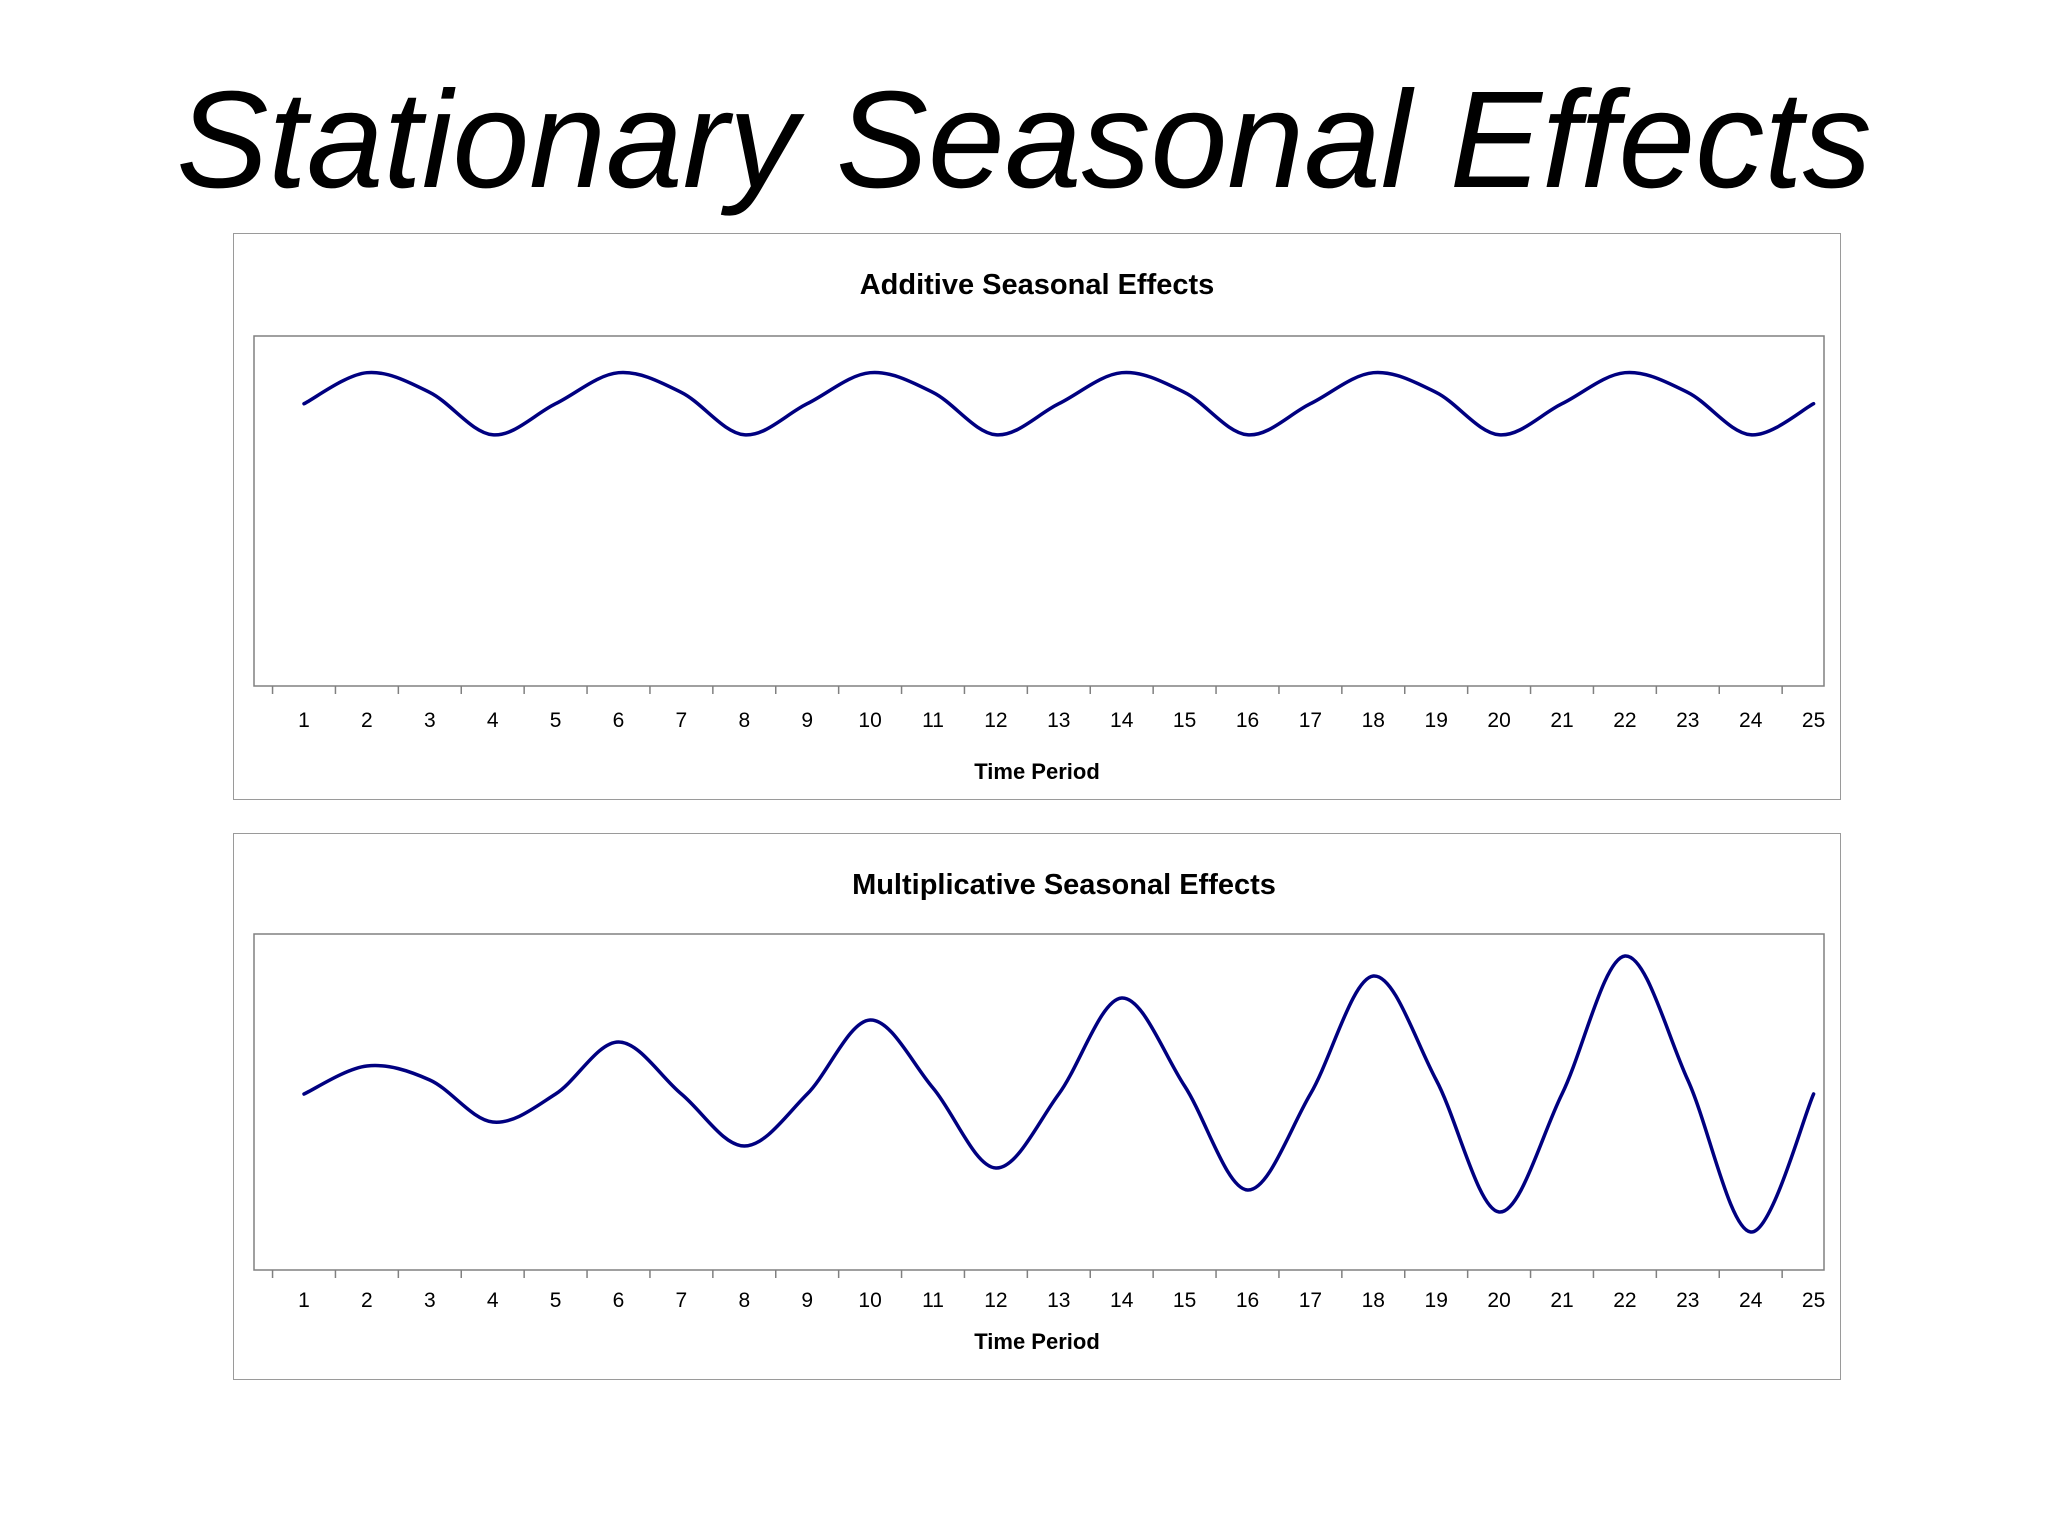 The width and height of the screenshot is (2048, 1536). What do you see at coordinates (1373, 1300) in the screenshot?
I see `x-tick-label: 18` at bounding box center [1373, 1300].